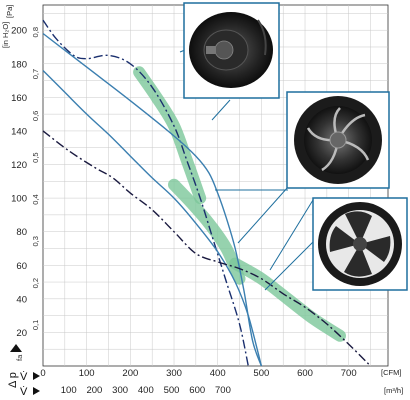 Image resolution: width=410 pixels, height=400 pixels. Describe the element at coordinates (35, 241) in the screenshot. I see `inh2o-tick-label: 0,3` at that location.